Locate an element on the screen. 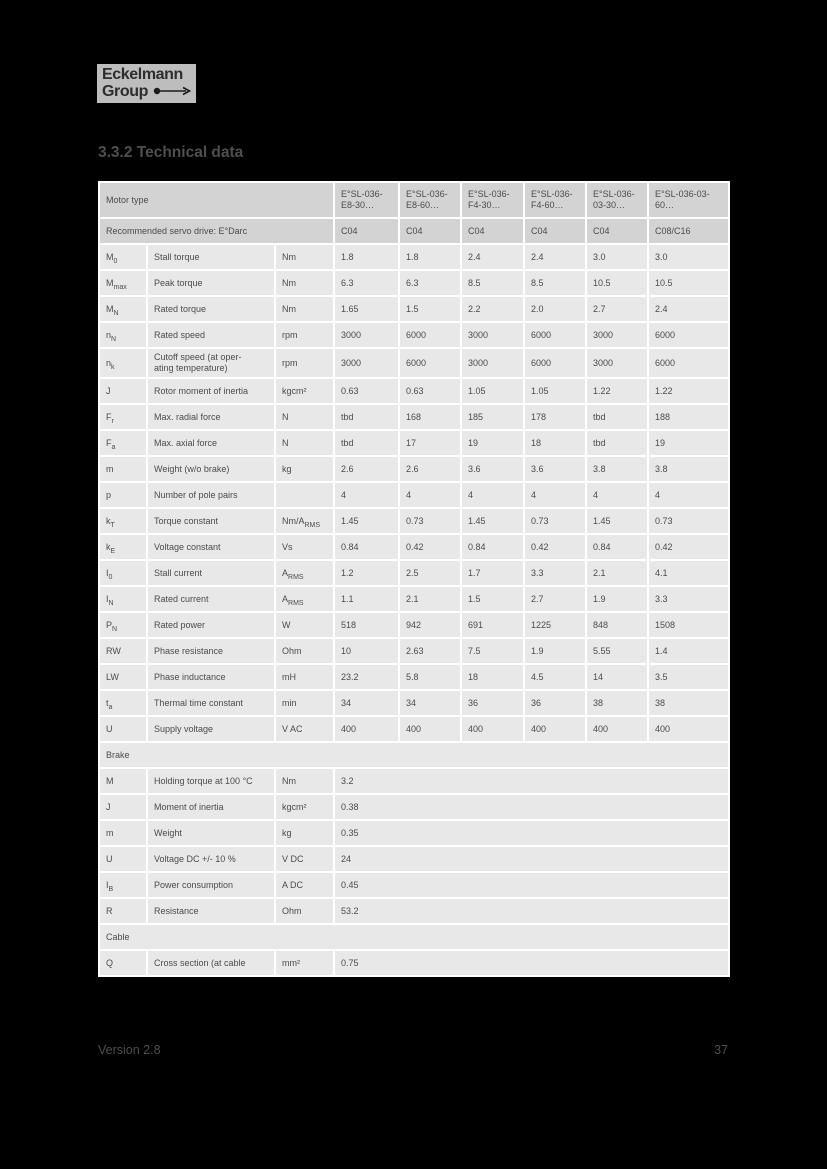  row-symbol-cell-text: I is located at coordinates (107, 572).